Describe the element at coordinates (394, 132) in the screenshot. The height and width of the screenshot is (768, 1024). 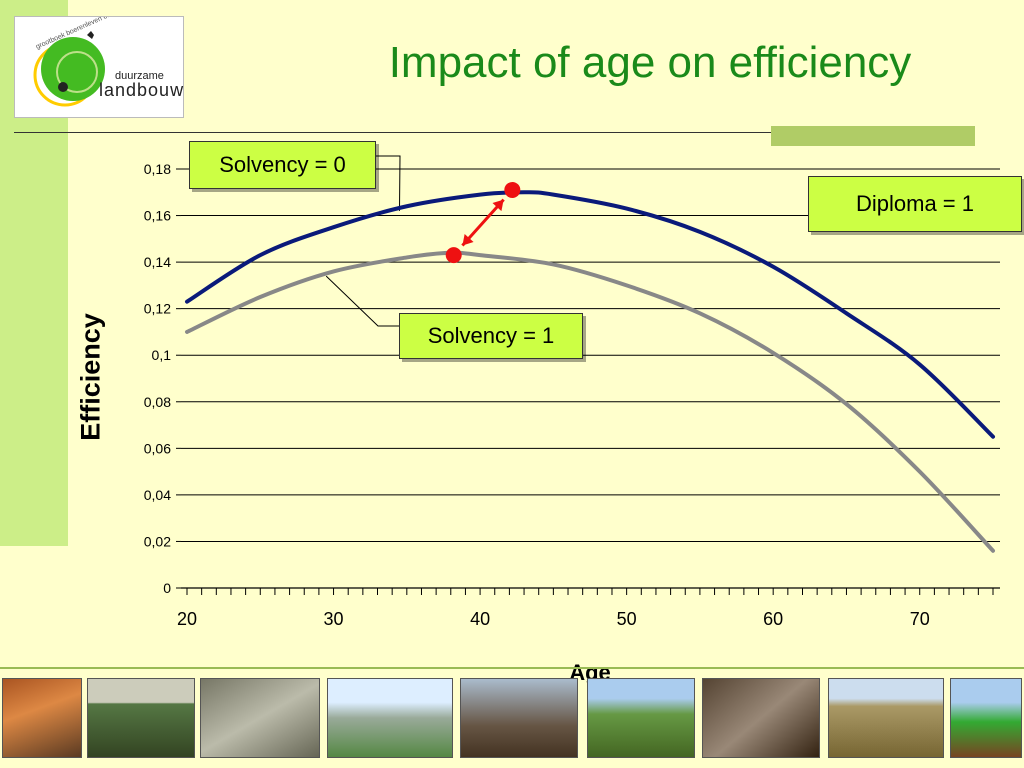
I see `title-divider-line` at that location.